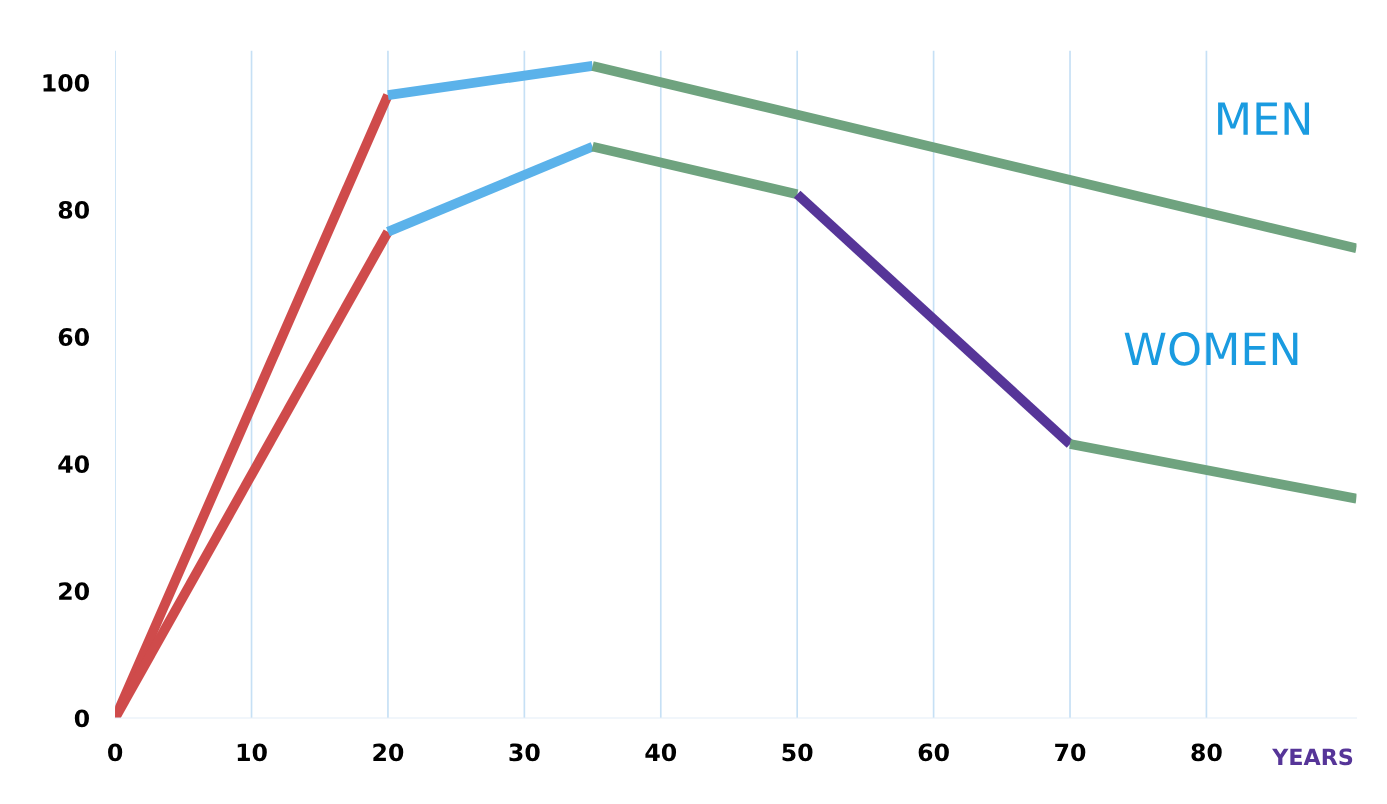 The height and width of the screenshot is (804, 1387). I want to click on annotation: WOMEN, so click(1211, 349).